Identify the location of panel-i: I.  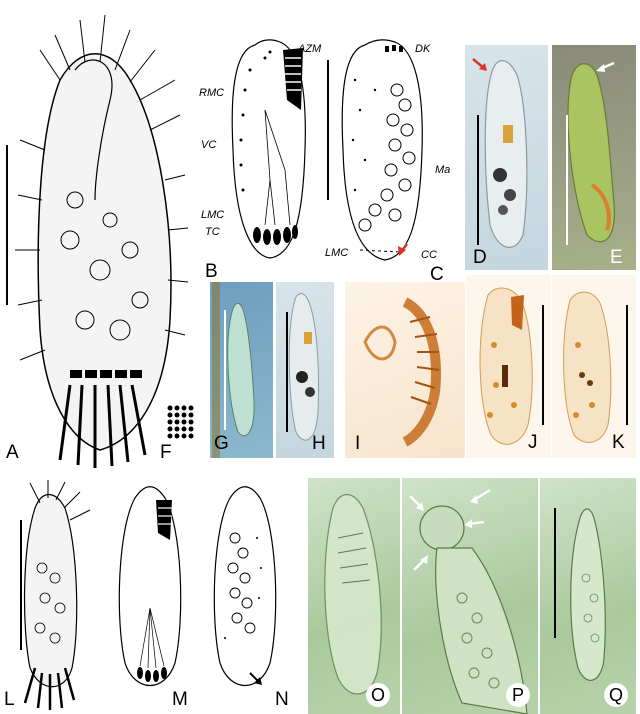
(405, 370).